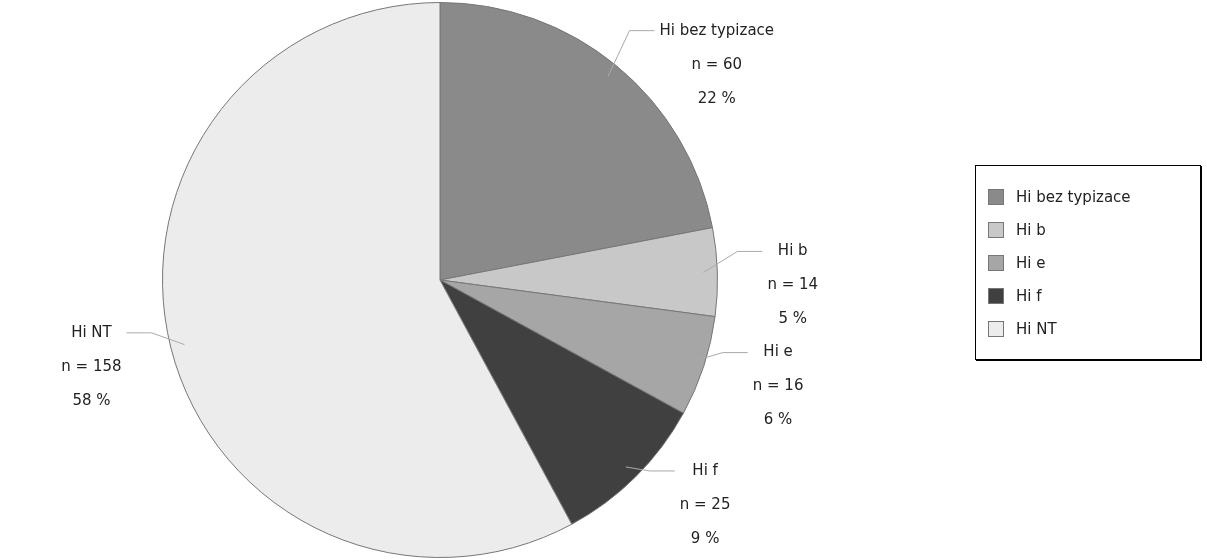 This screenshot has height=560, width=1207. What do you see at coordinates (1031, 229) in the screenshot?
I see `legend-label: Hi b` at bounding box center [1031, 229].